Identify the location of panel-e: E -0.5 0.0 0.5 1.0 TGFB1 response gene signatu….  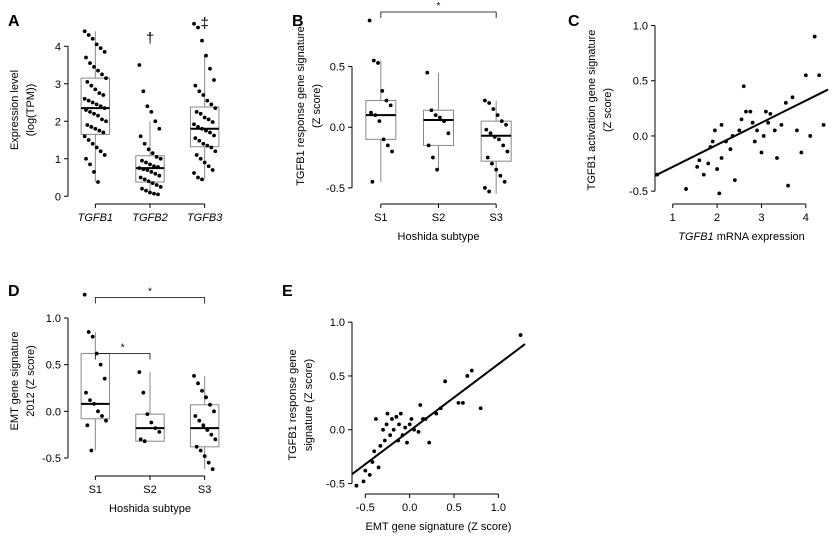
(404, 408).